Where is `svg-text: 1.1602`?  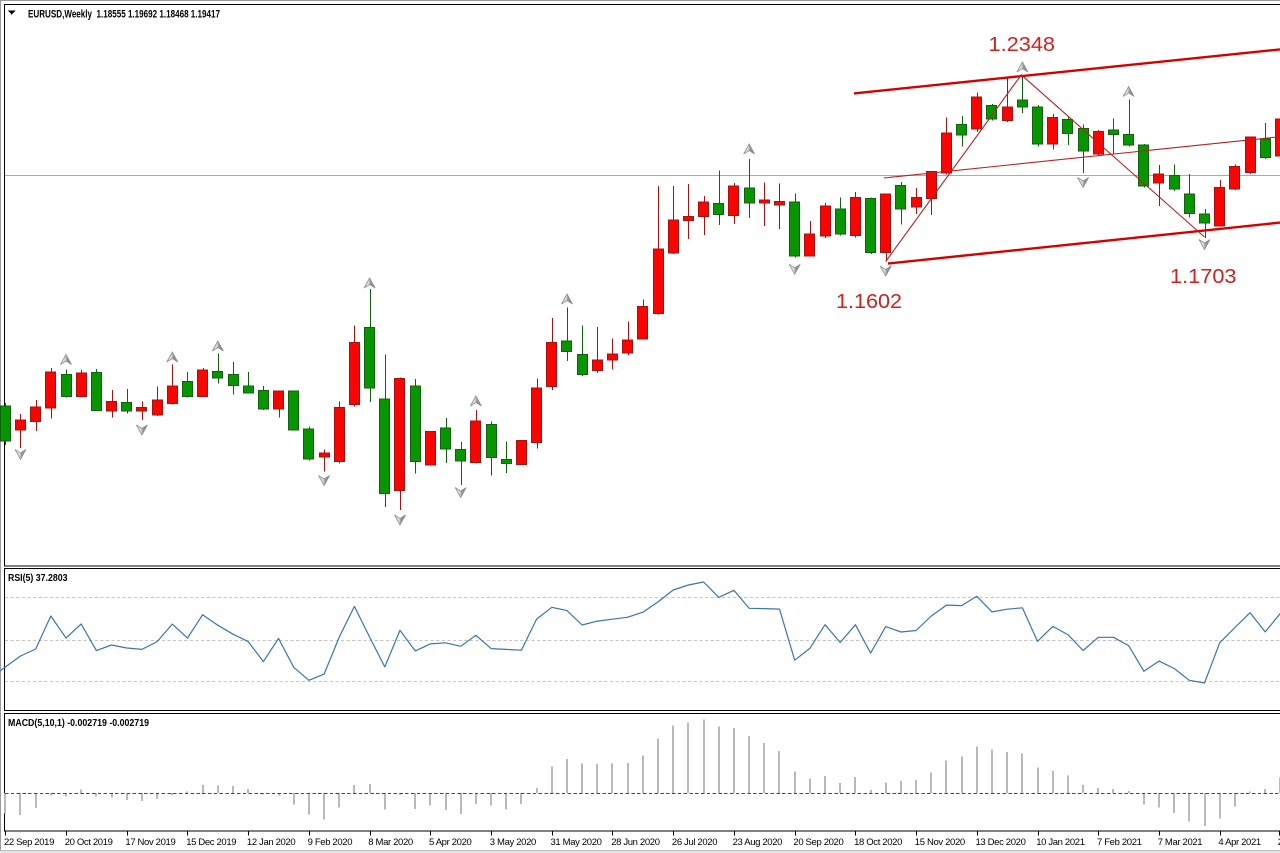 svg-text: 1.1602 is located at coordinates (869, 302).